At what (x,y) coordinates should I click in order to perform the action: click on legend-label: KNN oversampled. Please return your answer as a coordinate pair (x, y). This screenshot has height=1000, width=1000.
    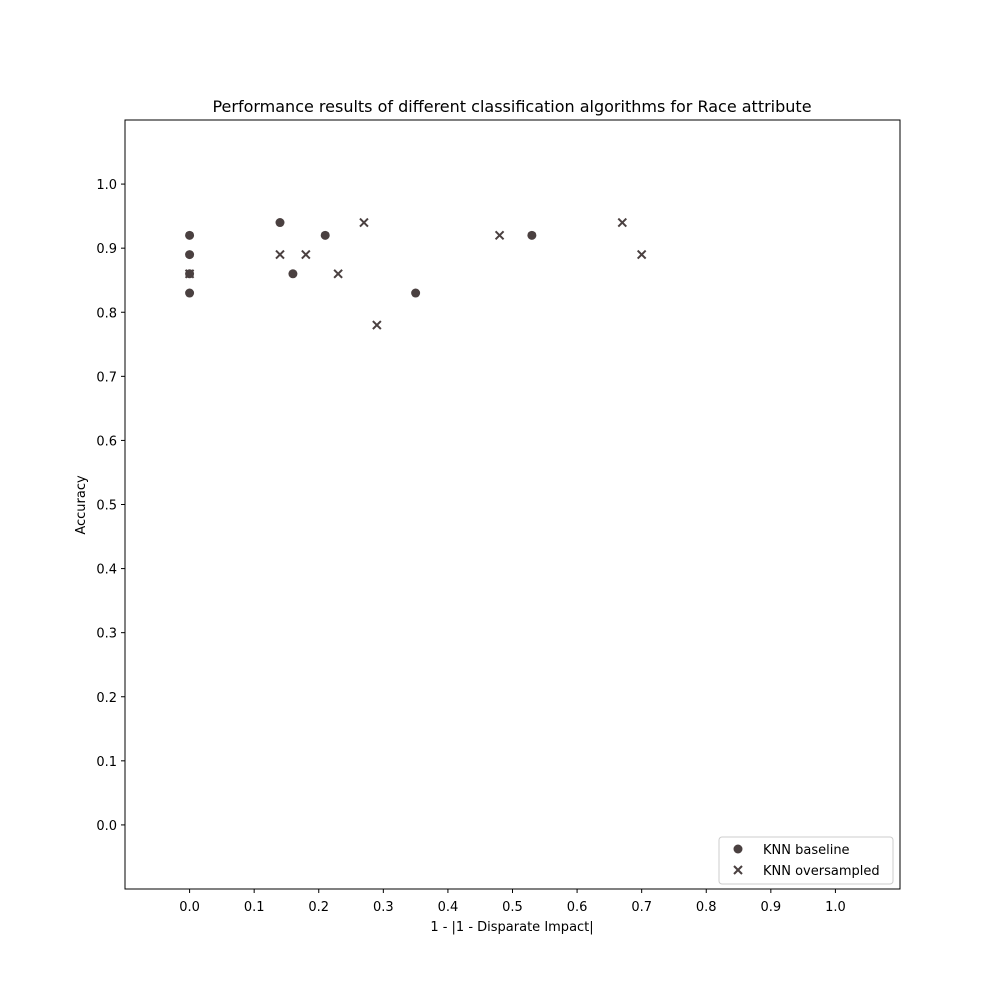
    Looking at the image, I should click on (821, 871).